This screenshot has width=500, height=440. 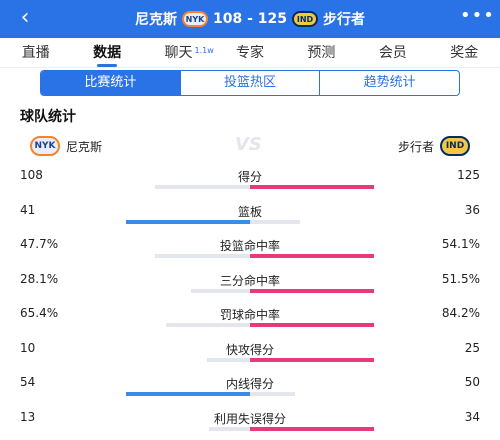 I want to click on stat-home-value: 10, so click(x=28, y=347).